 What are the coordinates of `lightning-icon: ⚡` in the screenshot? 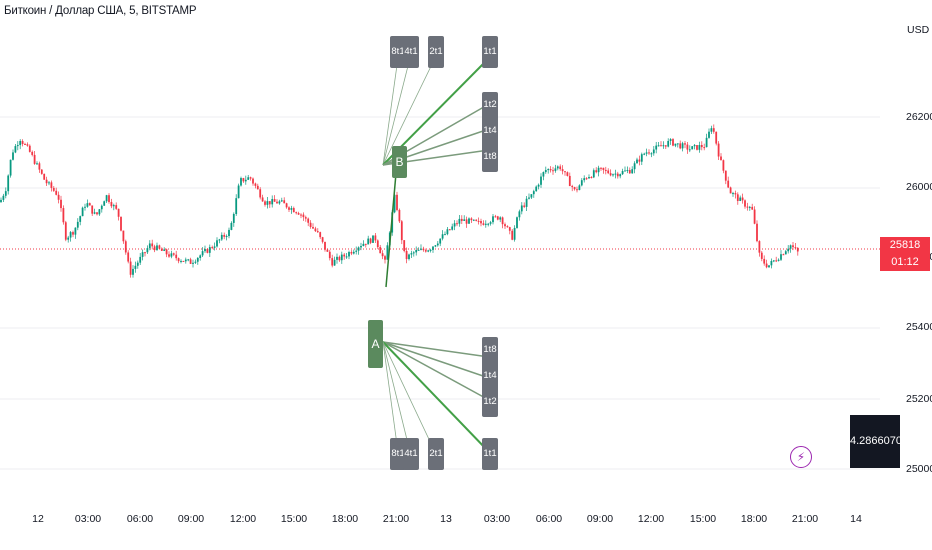 It's located at (801, 457).